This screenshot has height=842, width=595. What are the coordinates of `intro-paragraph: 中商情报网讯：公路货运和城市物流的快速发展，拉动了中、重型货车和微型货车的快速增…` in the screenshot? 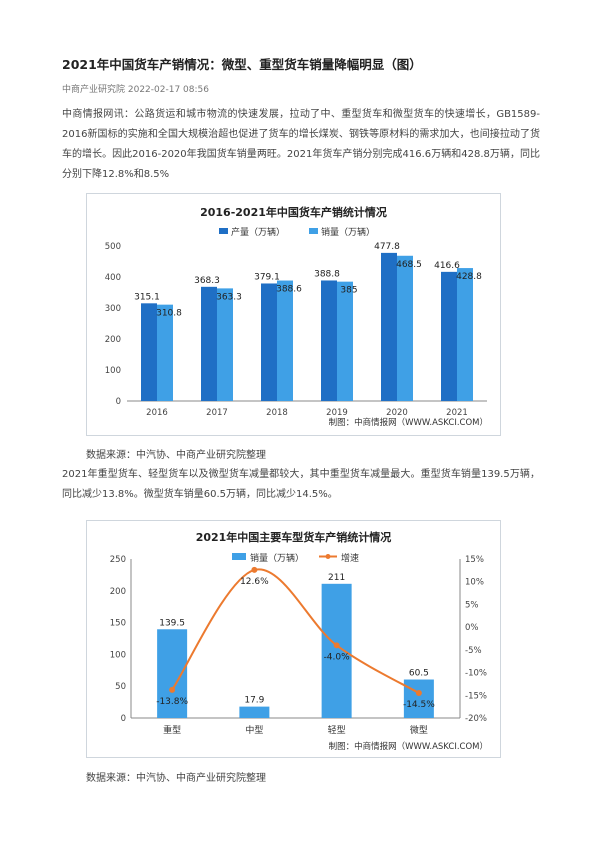 It's located at (301, 144).